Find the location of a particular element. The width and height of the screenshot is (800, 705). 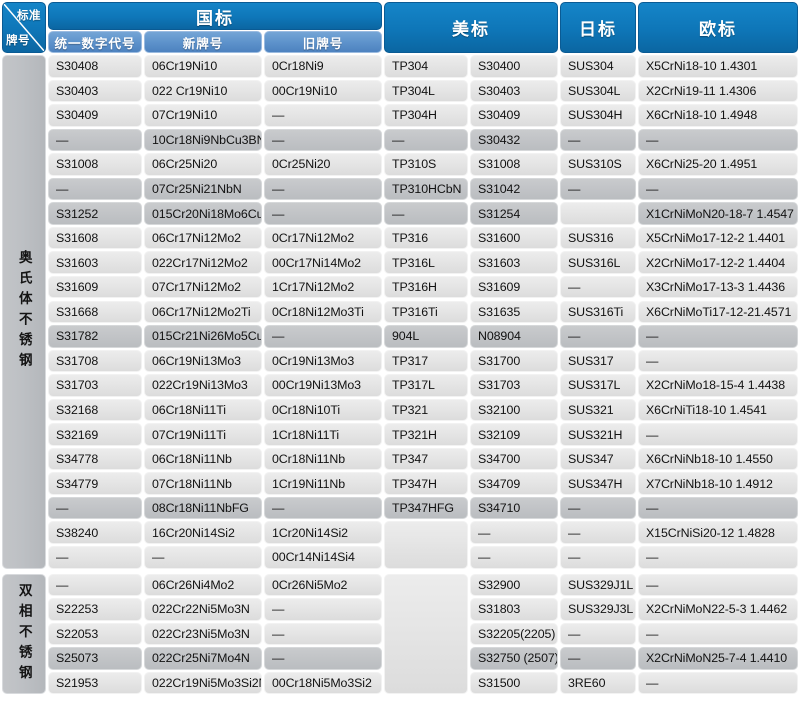

table-cell-value: SUS304 is located at coordinates (591, 66).